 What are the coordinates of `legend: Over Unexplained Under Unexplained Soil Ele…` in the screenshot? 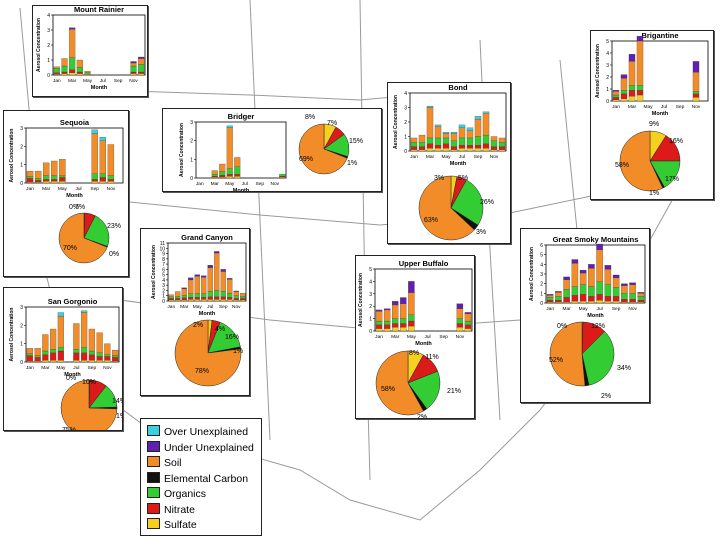 It's located at (201, 477).